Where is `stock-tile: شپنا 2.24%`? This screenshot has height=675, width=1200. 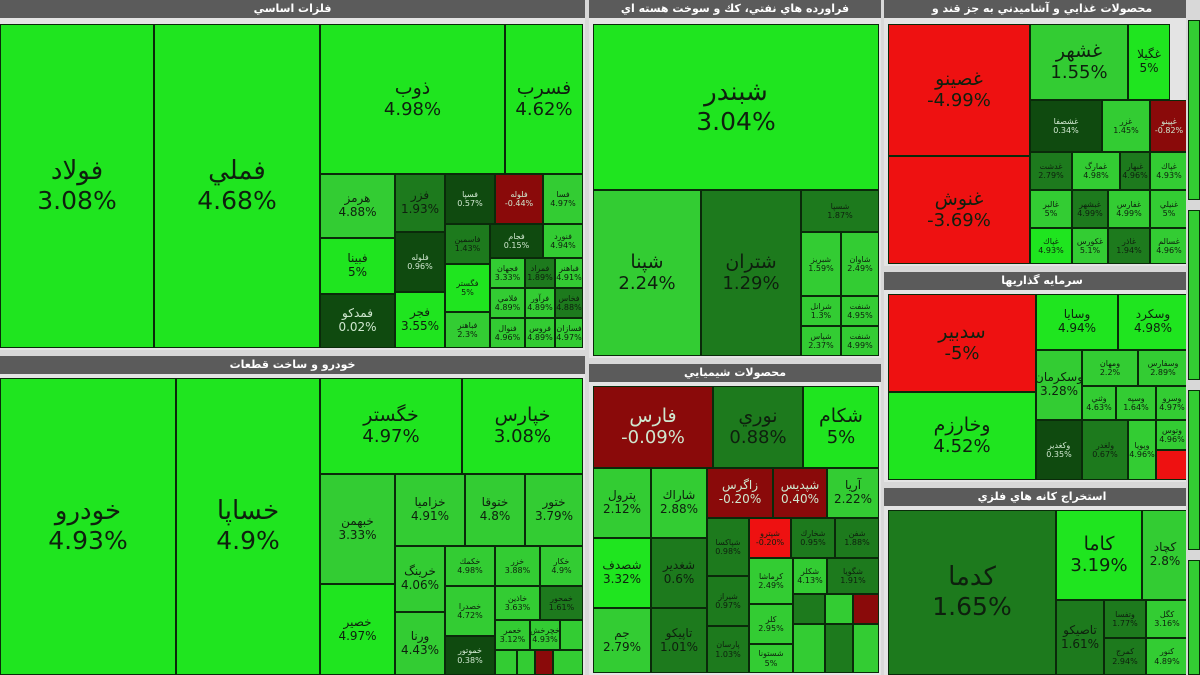 stock-tile: شپنا 2.24% is located at coordinates (647, 273).